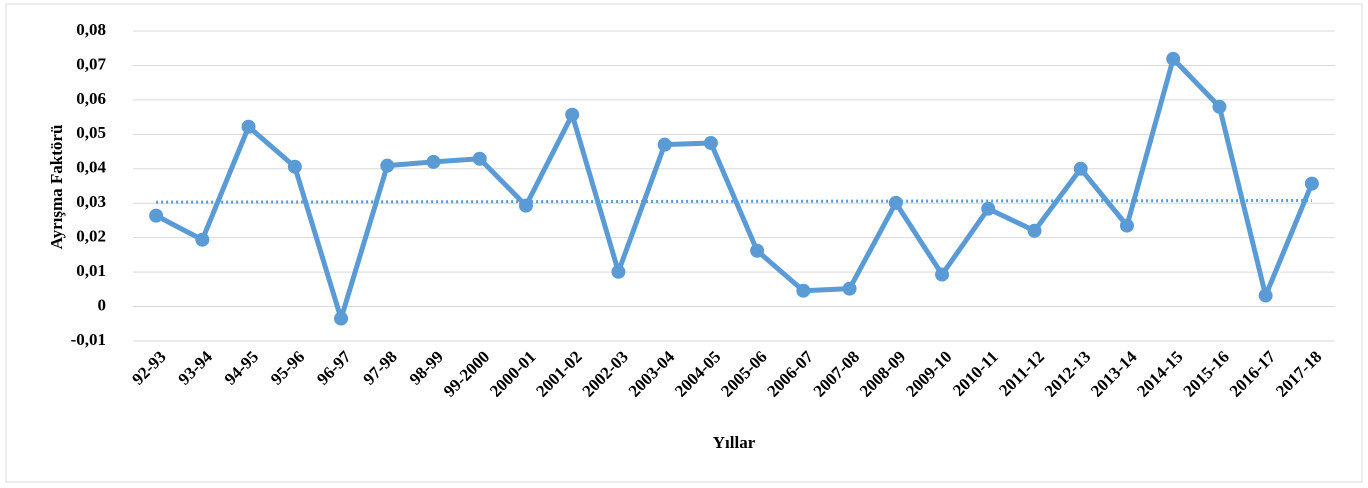 The image size is (1368, 488). Describe the element at coordinates (91, 167) in the screenshot. I see `y-tick-label: 0,04` at that location.